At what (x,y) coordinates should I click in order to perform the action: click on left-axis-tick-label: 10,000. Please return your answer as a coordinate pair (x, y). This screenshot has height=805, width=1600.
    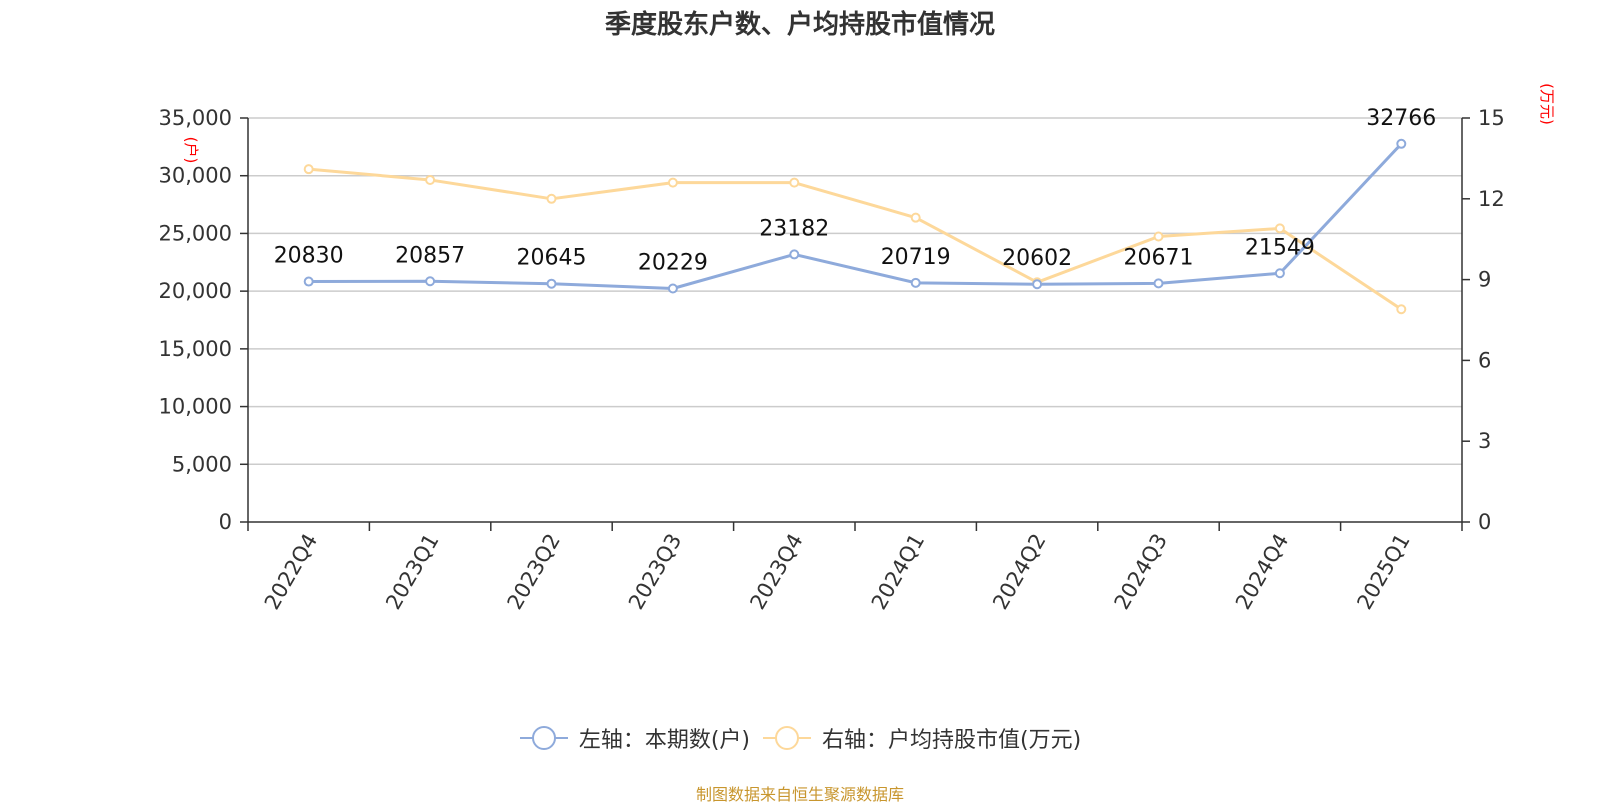
    Looking at the image, I should click on (195, 407).